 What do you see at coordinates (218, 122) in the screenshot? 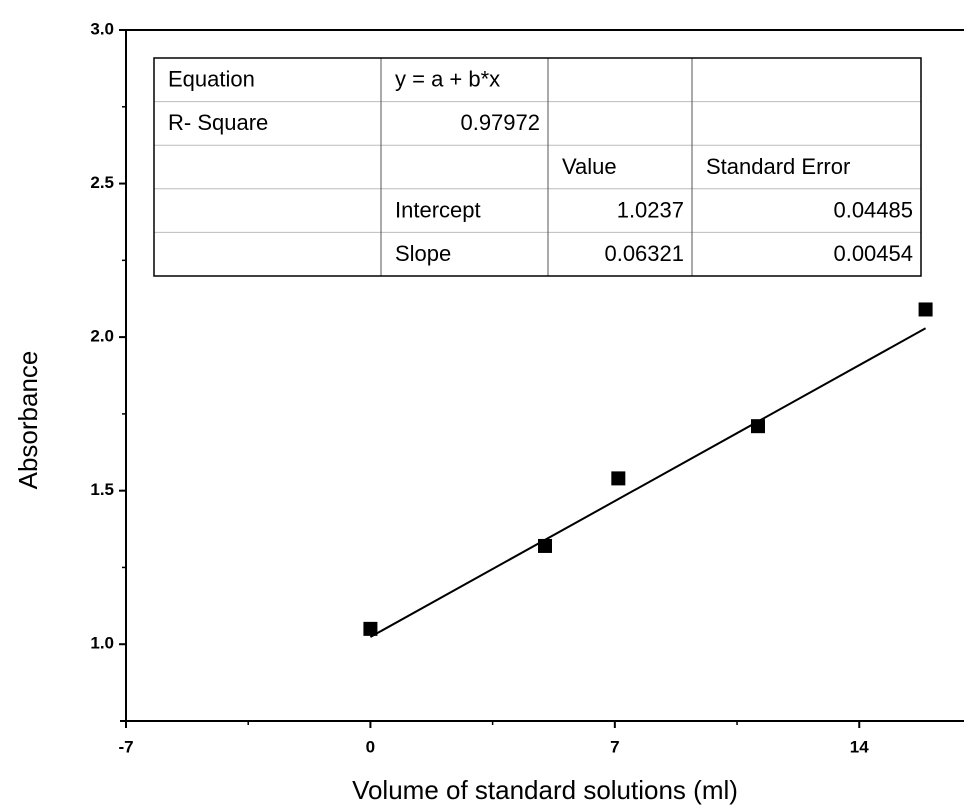
I see `table-cell: R- Square` at bounding box center [218, 122].